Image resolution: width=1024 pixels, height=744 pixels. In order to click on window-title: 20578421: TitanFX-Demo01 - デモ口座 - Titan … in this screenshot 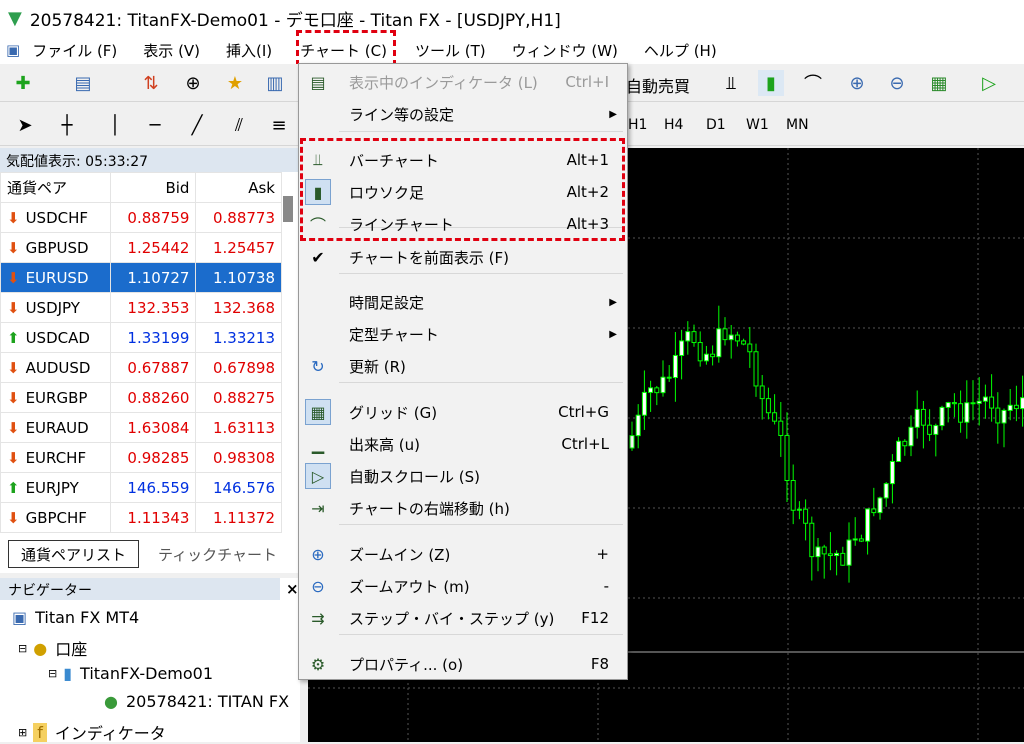, I will do `click(295, 20)`.